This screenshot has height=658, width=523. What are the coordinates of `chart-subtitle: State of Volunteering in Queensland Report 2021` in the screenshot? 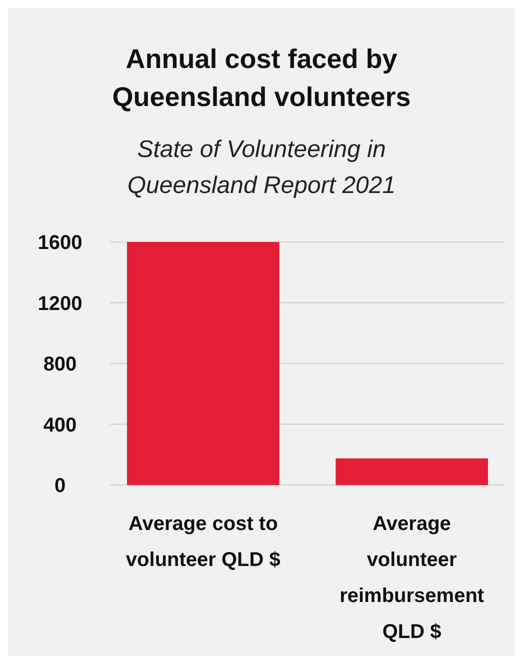 It's located at (261, 167).